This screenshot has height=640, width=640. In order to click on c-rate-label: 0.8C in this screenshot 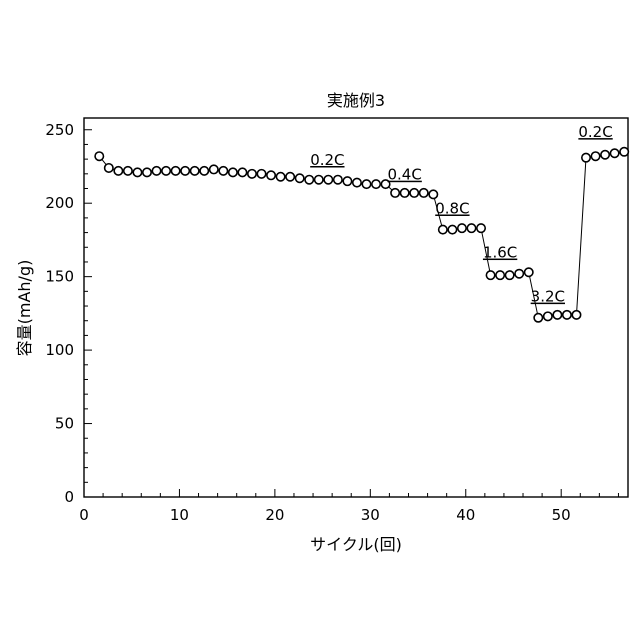, I will do `click(452, 208)`.